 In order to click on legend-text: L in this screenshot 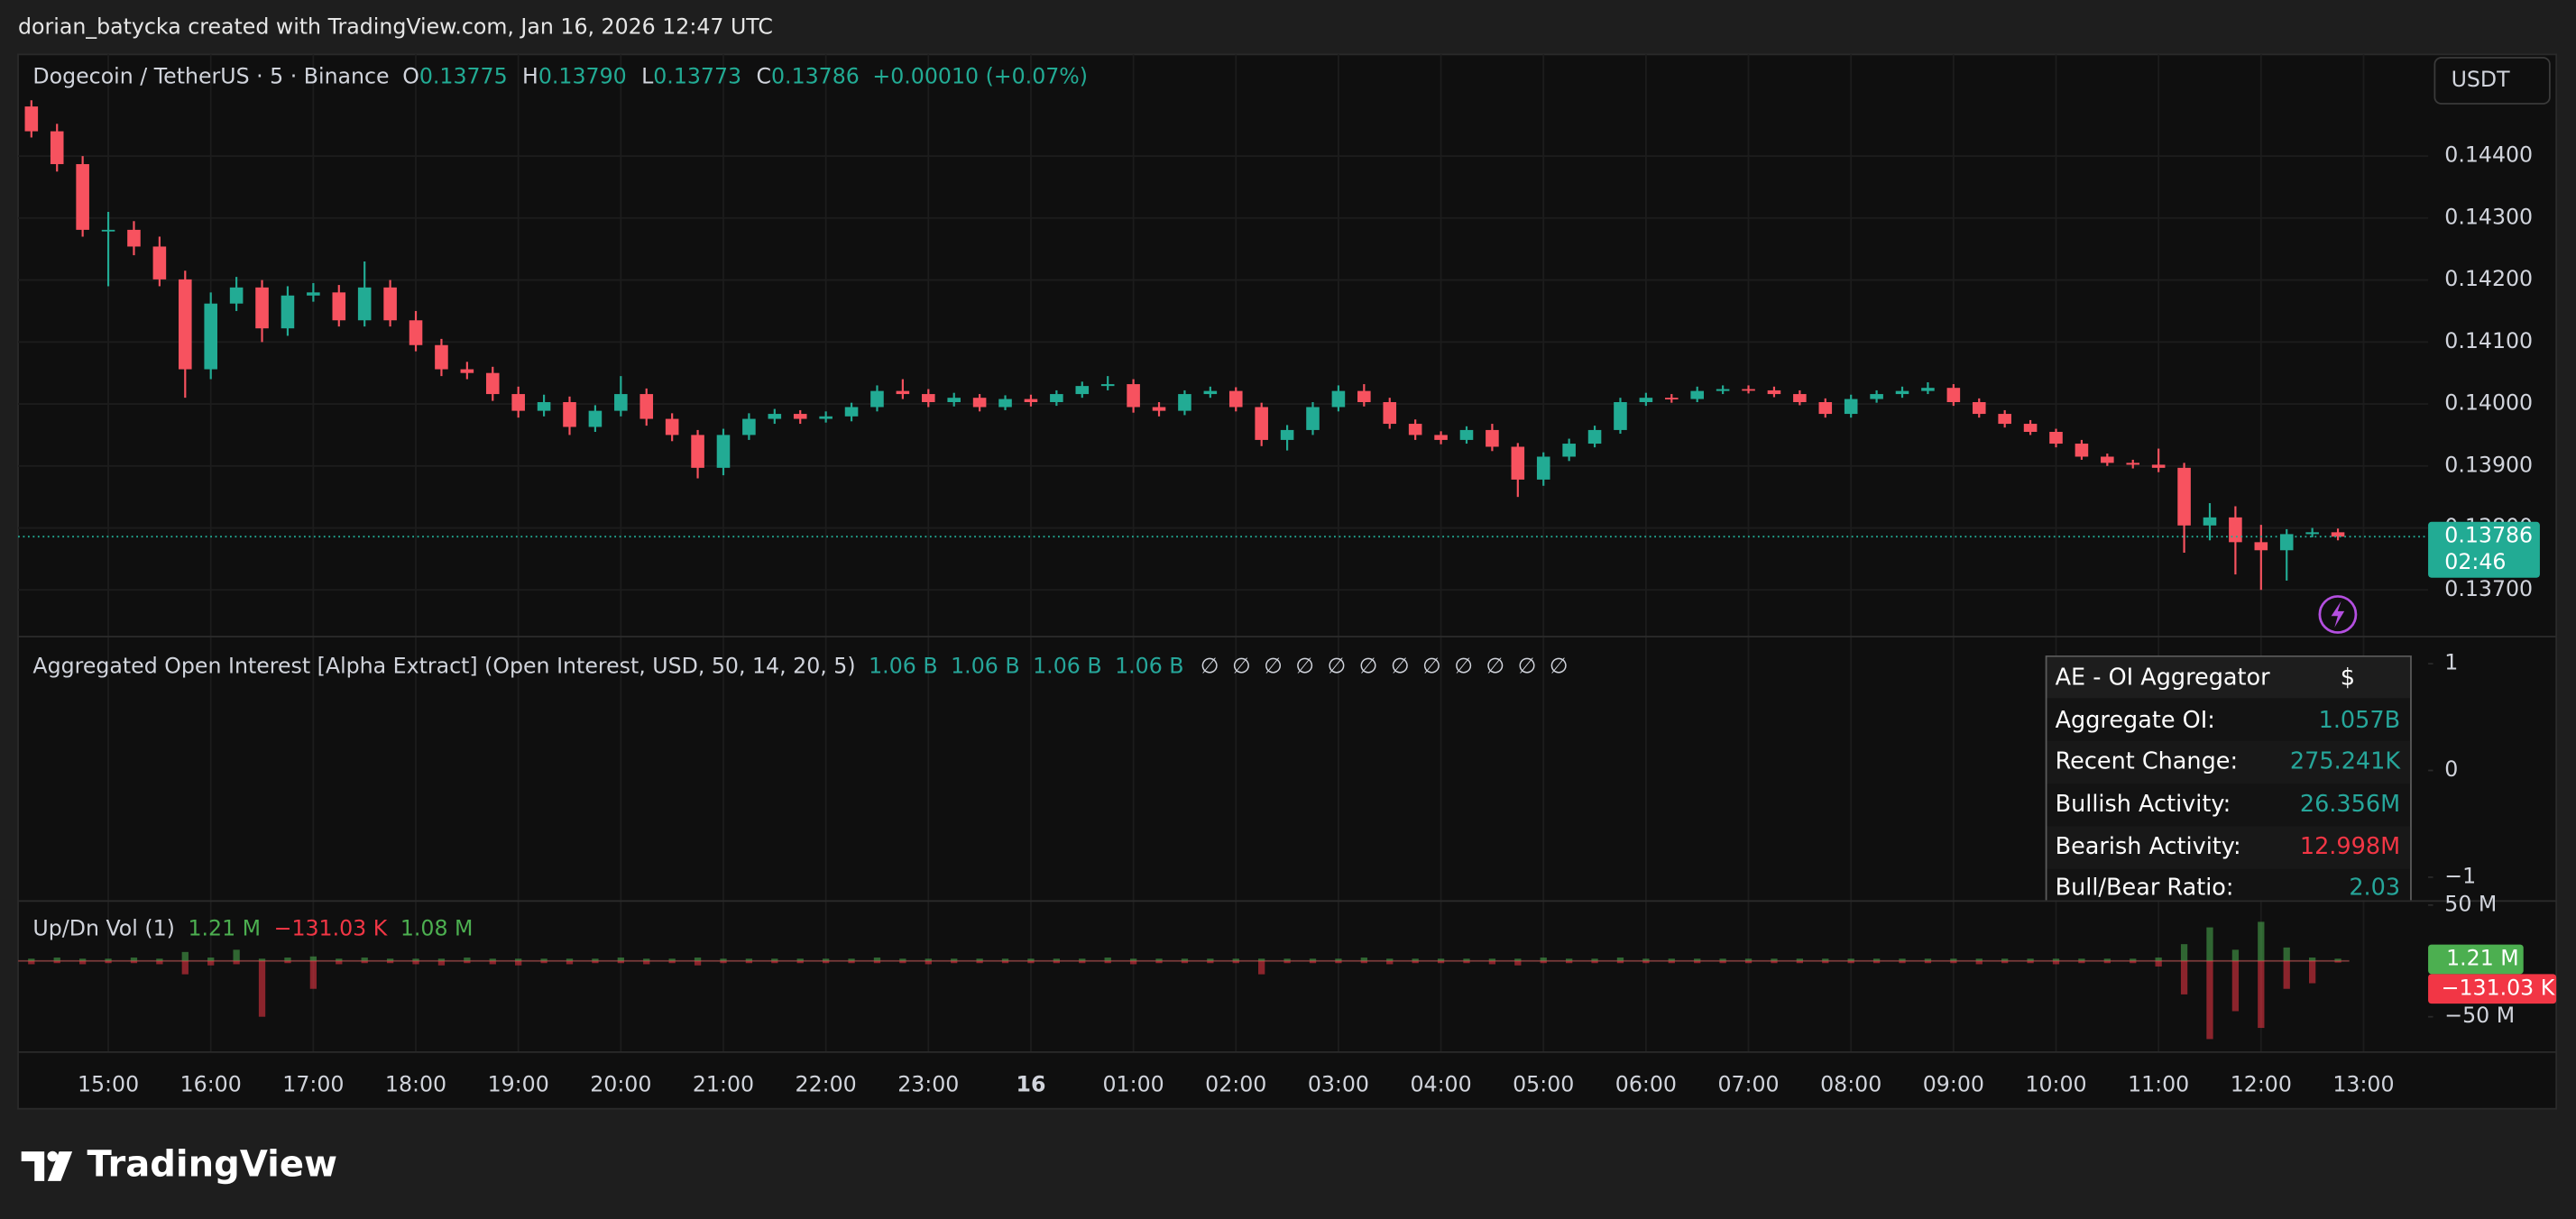, I will do `click(647, 75)`.